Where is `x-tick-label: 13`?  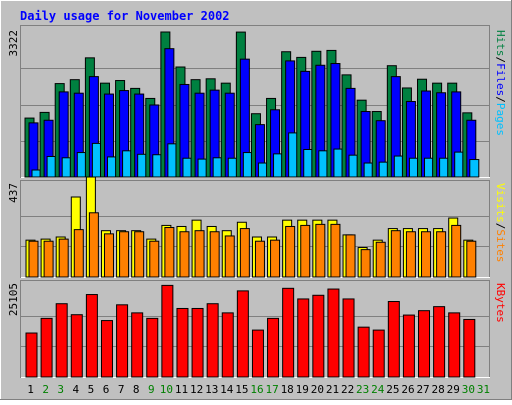 x-tick-label: 13 is located at coordinates (211, 389).